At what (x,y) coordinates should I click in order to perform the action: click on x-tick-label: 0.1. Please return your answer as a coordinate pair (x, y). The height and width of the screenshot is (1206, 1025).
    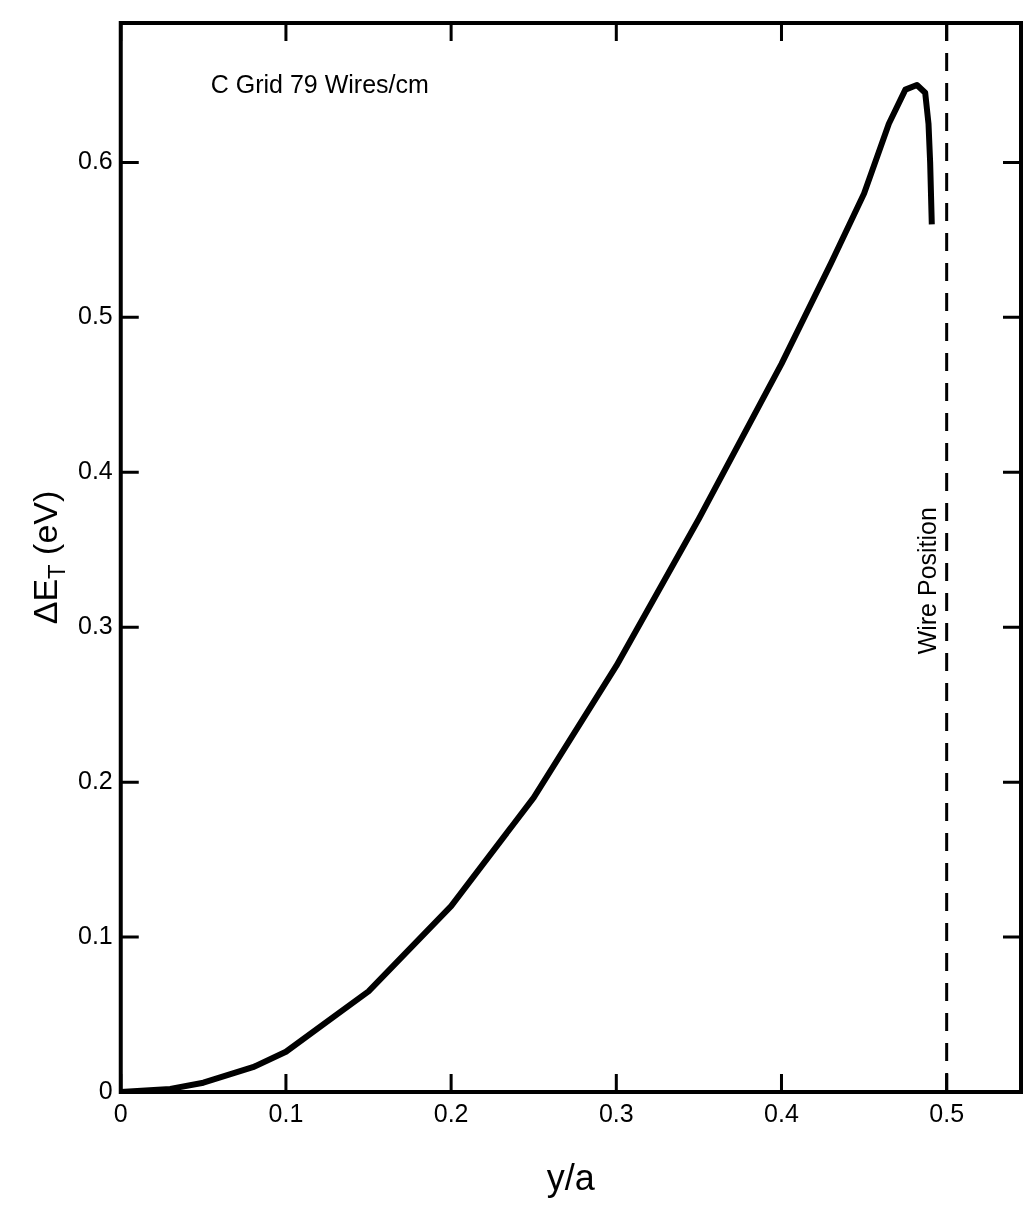
    Looking at the image, I should click on (286, 1112).